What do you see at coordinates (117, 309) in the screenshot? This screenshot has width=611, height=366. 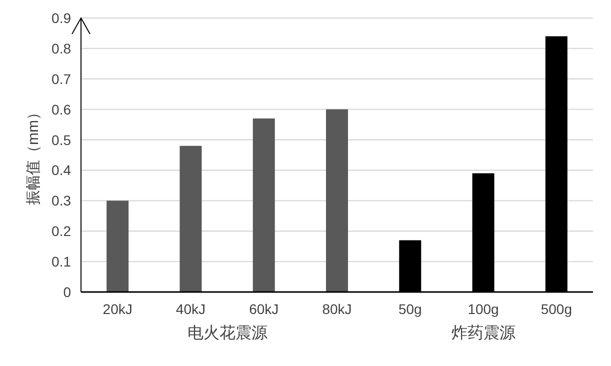 I see `x-tick-label: 20kJ` at bounding box center [117, 309].